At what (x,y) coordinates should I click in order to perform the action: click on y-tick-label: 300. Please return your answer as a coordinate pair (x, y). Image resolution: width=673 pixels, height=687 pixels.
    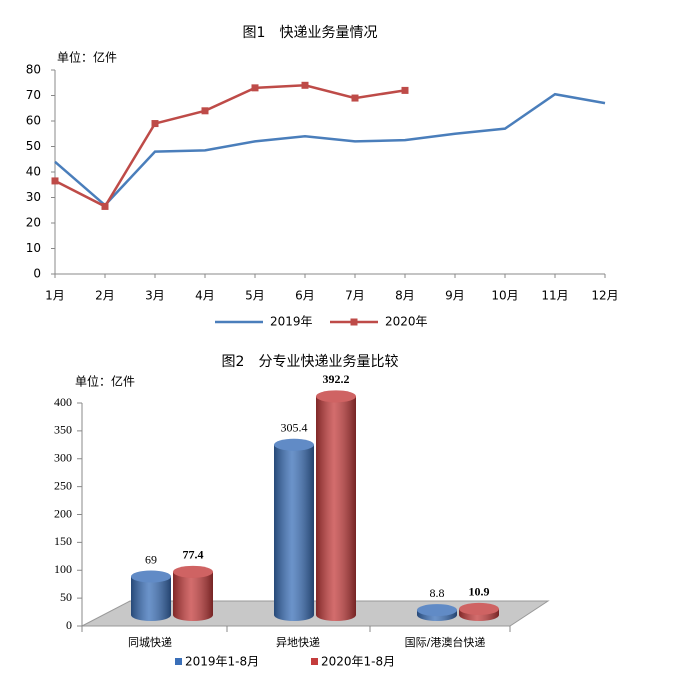
    Looking at the image, I should click on (63, 458).